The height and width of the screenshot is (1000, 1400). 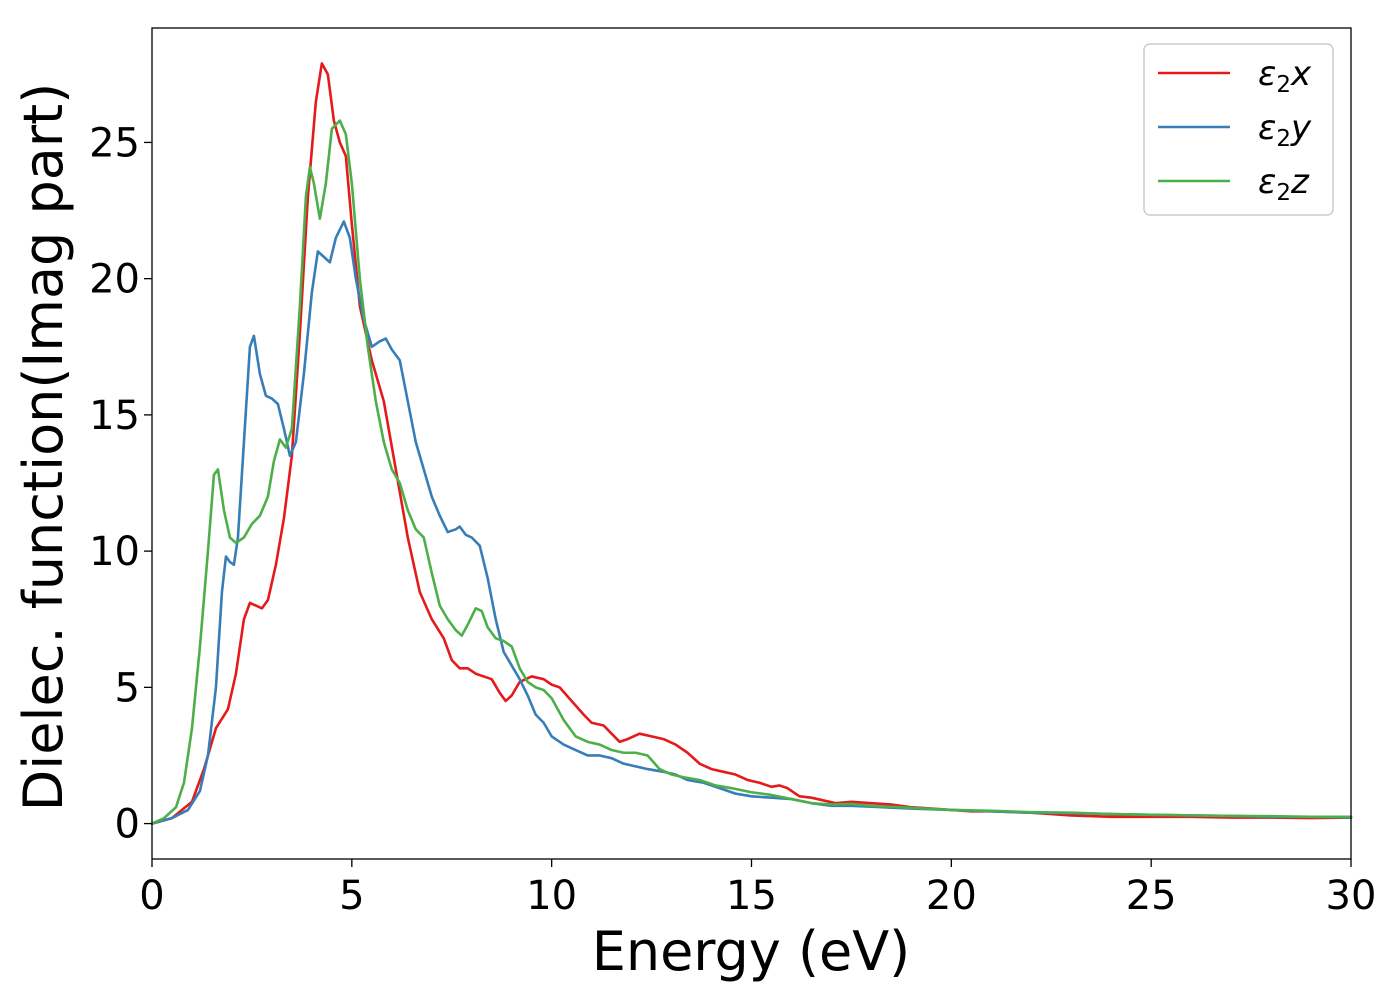 I want to click on x-axis-ticks: 0 5 10 15 20 25 30, so click(x=757, y=889).